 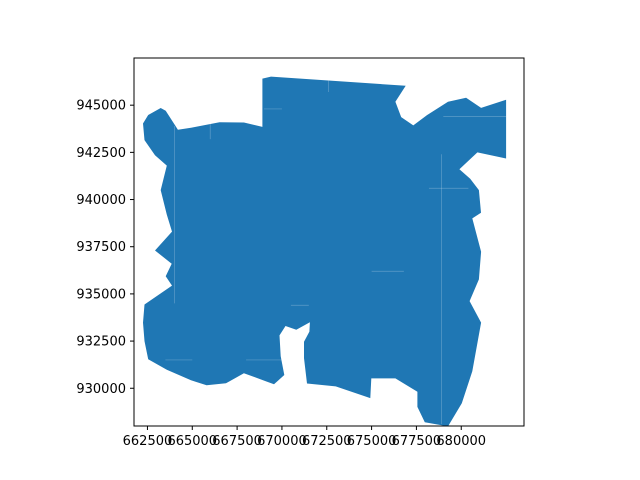 I want to click on y-tick-label: 932500, so click(x=101, y=342).